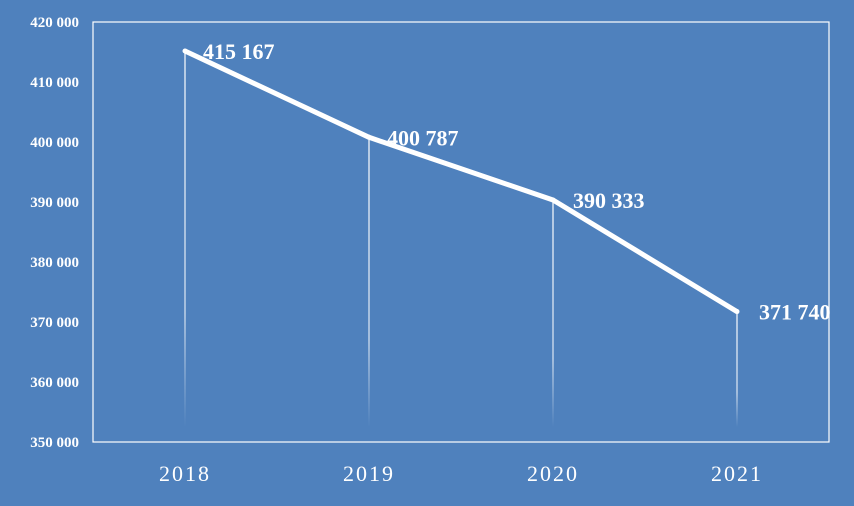  I want to click on x-tick-label: 2018, so click(185, 473).